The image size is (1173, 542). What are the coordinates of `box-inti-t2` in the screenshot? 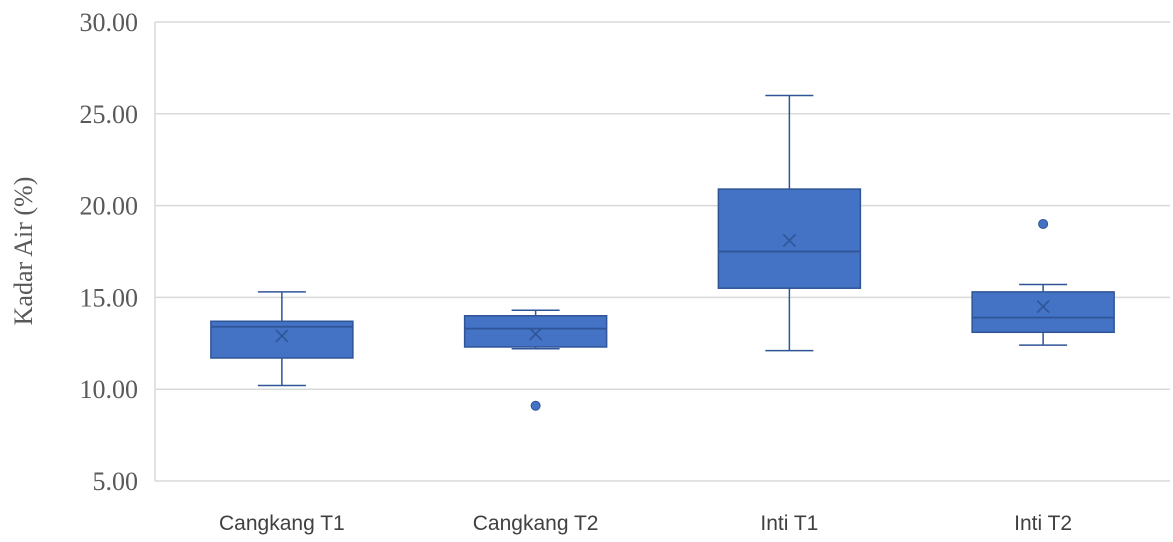 It's located at (1043, 282).